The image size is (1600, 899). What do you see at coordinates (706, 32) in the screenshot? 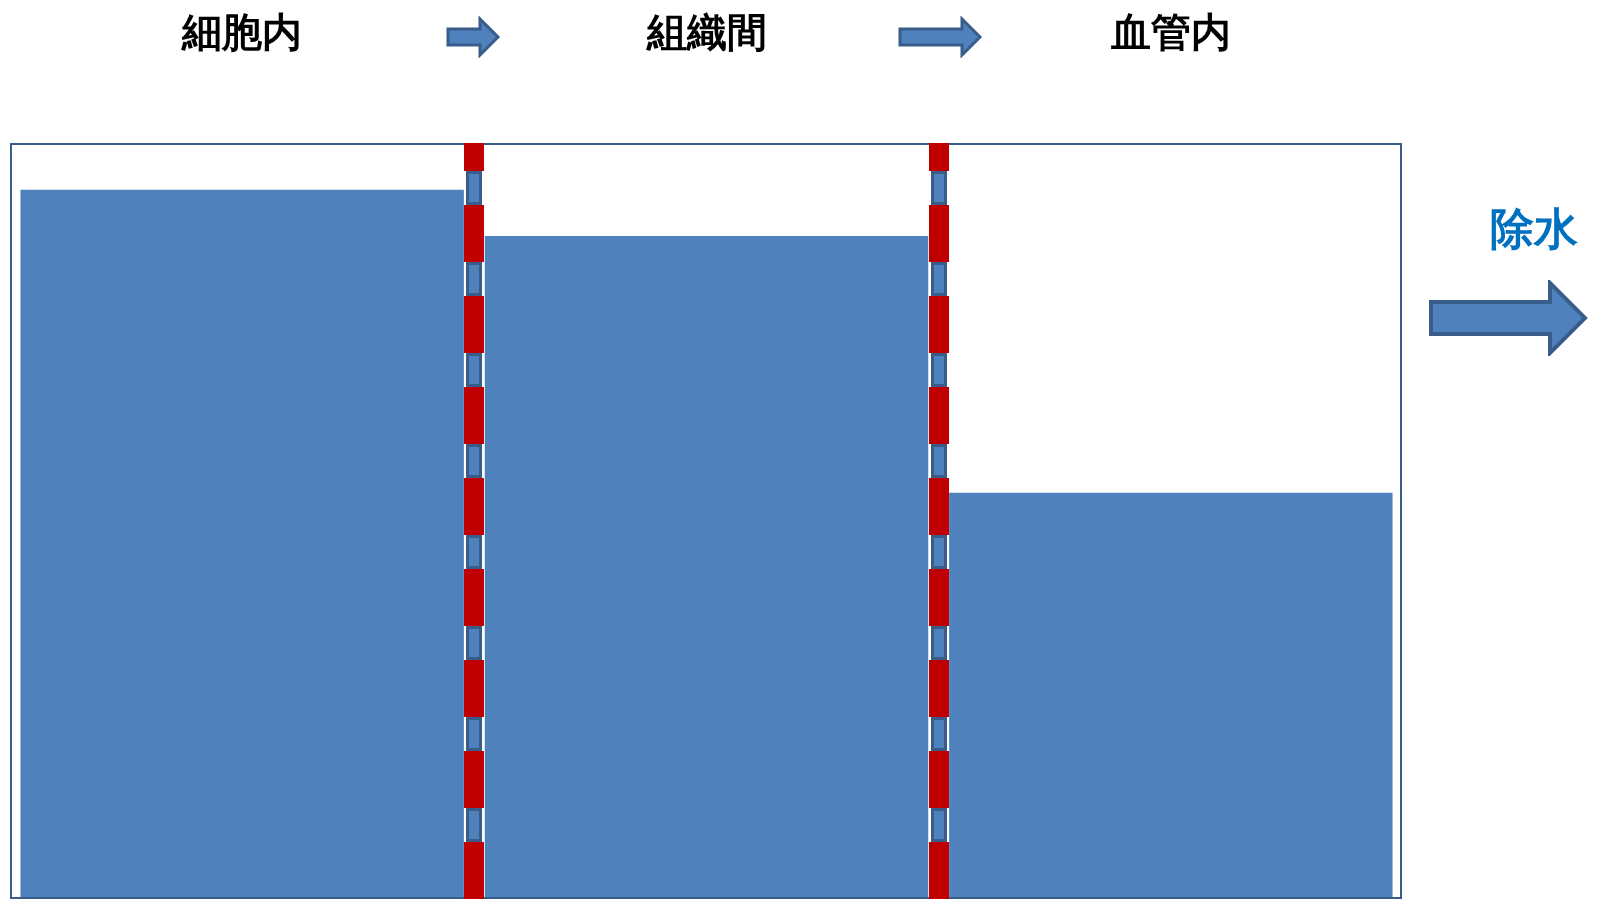
I see `x-tick-label: 組織間` at bounding box center [706, 32].